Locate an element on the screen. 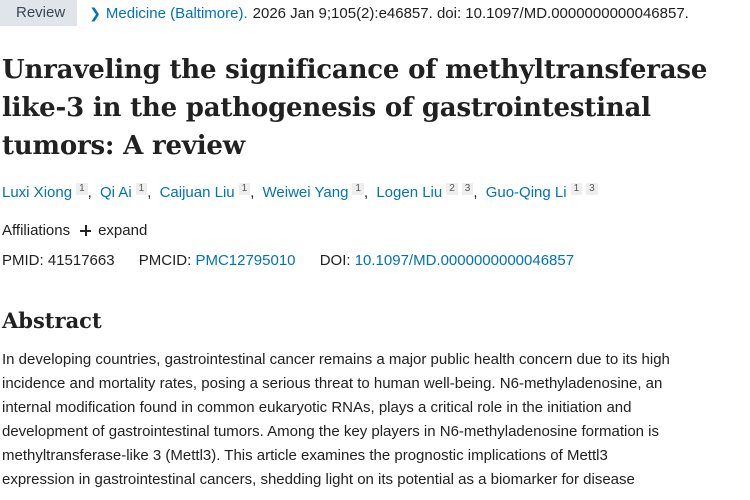  author-link: Luxi Xiong is located at coordinates (37, 192).